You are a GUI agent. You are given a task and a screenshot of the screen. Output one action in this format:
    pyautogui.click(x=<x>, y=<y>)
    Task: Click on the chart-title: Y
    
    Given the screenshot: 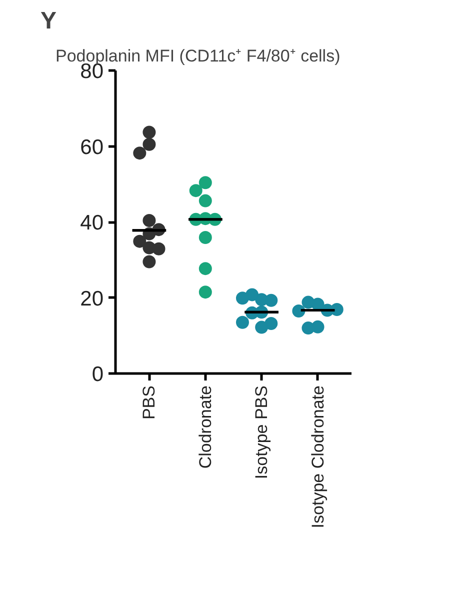 What is the action you would take?
    pyautogui.click(x=48, y=21)
    